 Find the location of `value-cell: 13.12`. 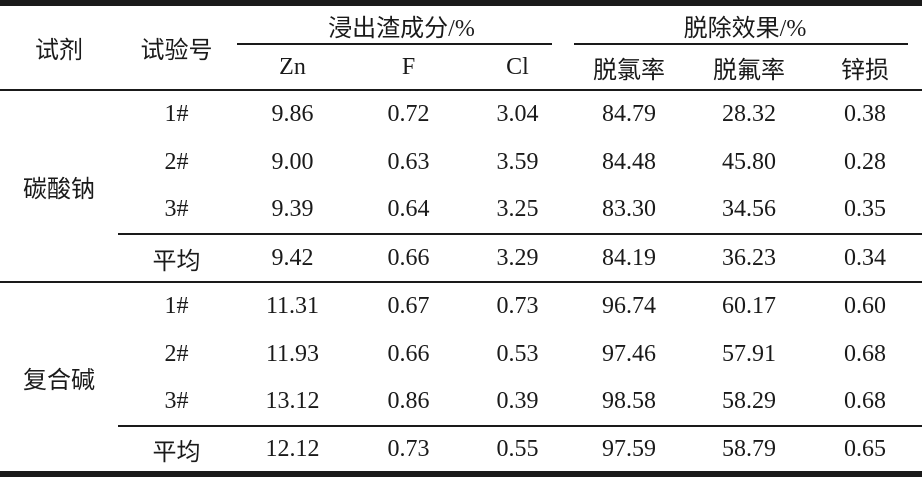

value-cell: 13.12 is located at coordinates (292, 401).